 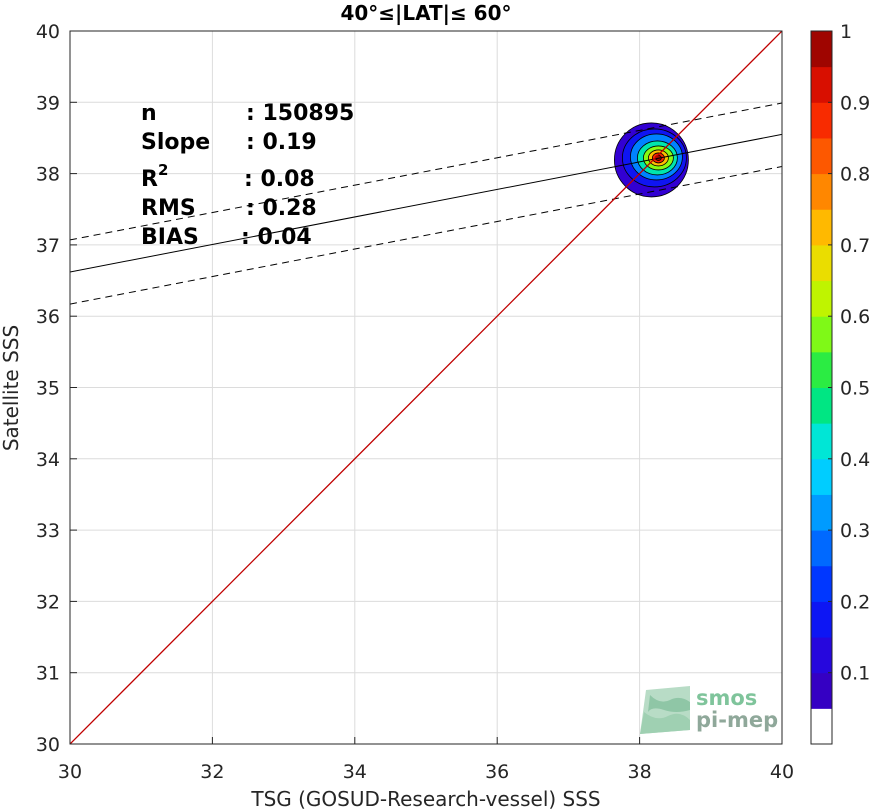 What do you see at coordinates (11, 388) in the screenshot?
I see `y-axis-label: Satellite SSS` at bounding box center [11, 388].